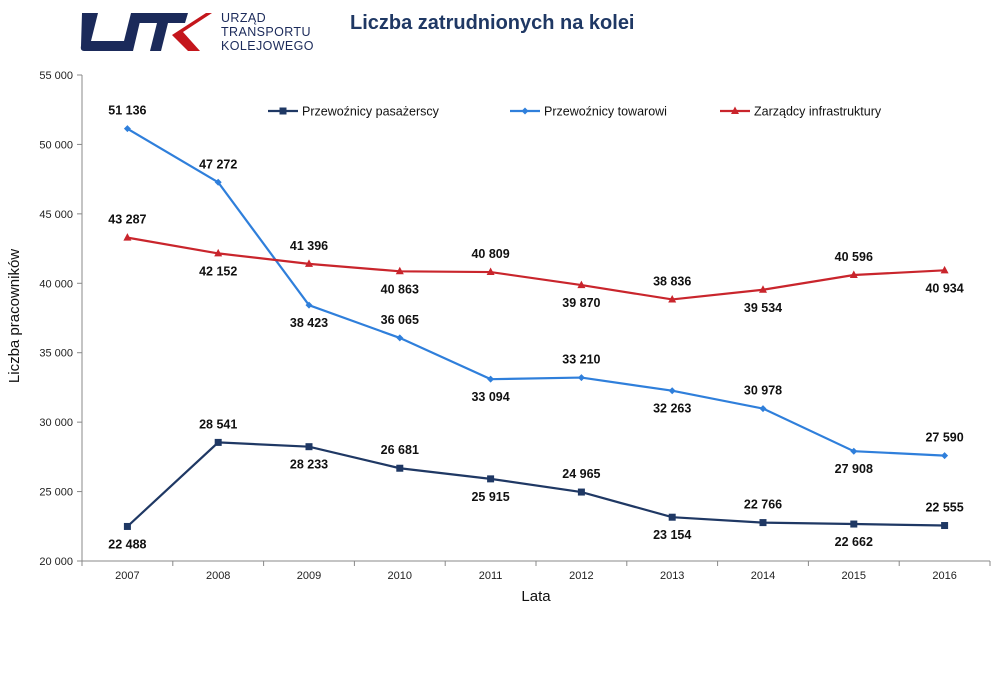 The image size is (1000, 685). Describe the element at coordinates (854, 469) in the screenshot. I see `data-label: 27 908` at that location.